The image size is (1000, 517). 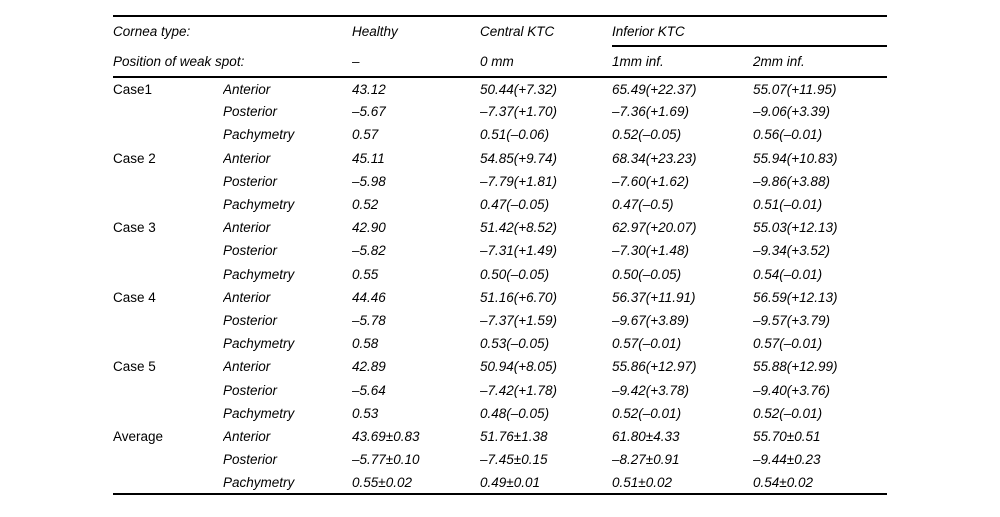 What do you see at coordinates (515, 344) in the screenshot?
I see `value-cell: 0.53(–0.05)` at bounding box center [515, 344].